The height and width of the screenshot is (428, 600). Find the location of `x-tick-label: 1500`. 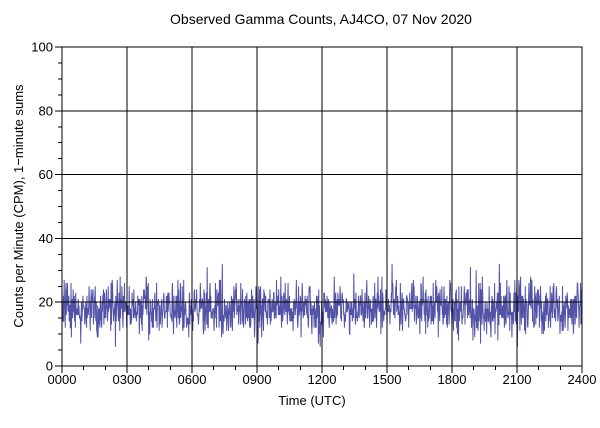

x-tick-label: 1500 is located at coordinates (387, 379).